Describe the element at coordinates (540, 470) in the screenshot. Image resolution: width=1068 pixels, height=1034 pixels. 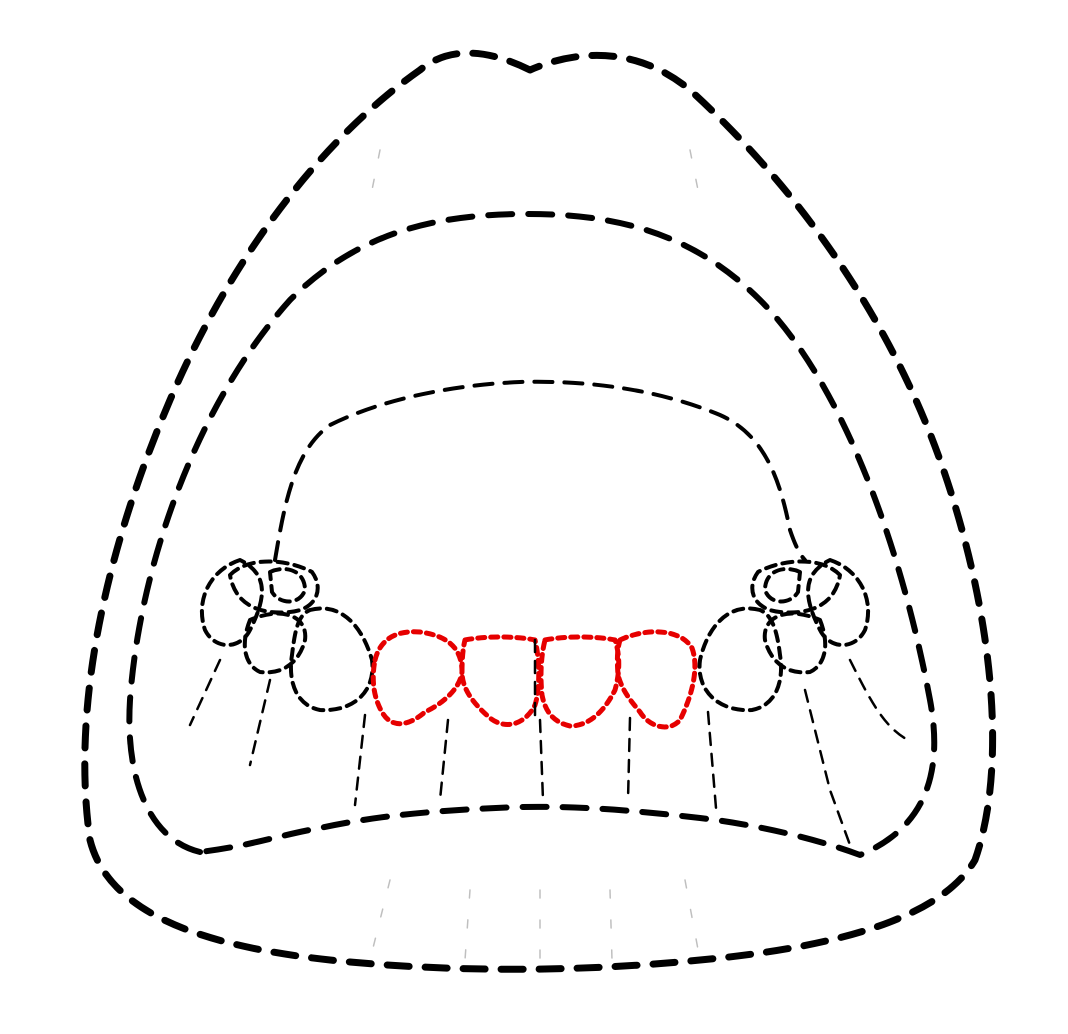
I see `palate-outline` at that location.